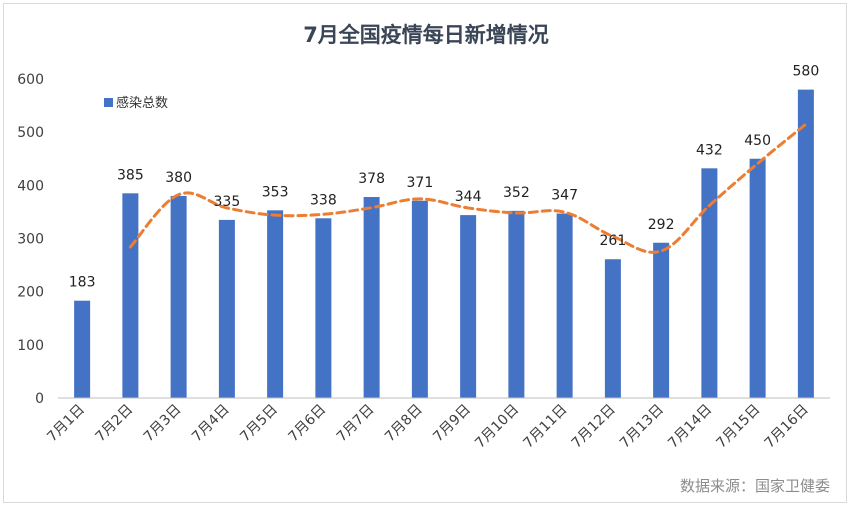 The image size is (852, 508). What do you see at coordinates (497, 427) in the screenshot?
I see `x-tick-label: 7月10日` at bounding box center [497, 427].